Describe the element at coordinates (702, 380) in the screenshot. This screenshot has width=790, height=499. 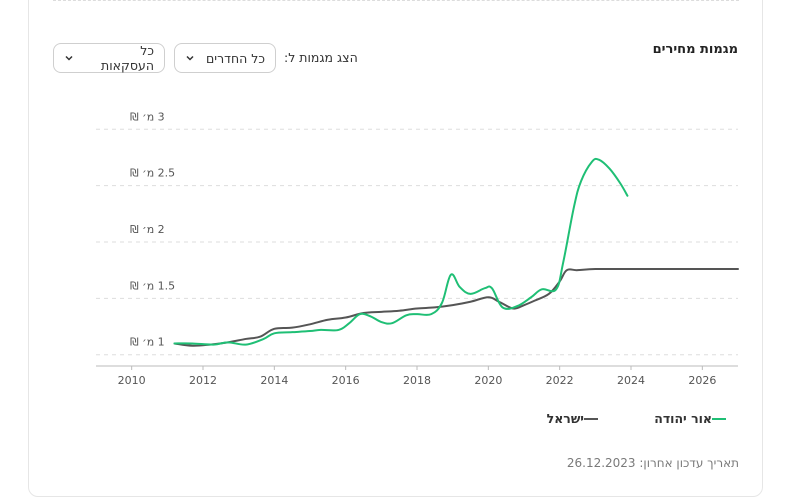
I see `x-tick-label: 2026` at that location.